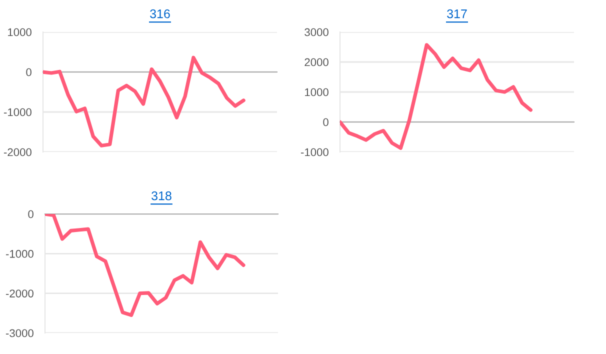 This screenshot has width=606, height=354. Describe the element at coordinates (457, 13) in the screenshot. I see `chart-title: 317` at that location.